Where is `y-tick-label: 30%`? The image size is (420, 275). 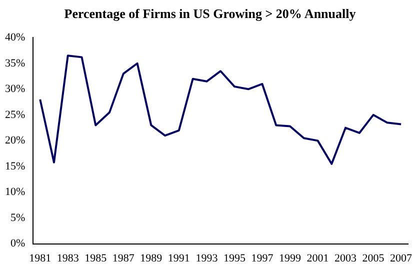 y-tick-label: 30% is located at coordinates (15, 89).